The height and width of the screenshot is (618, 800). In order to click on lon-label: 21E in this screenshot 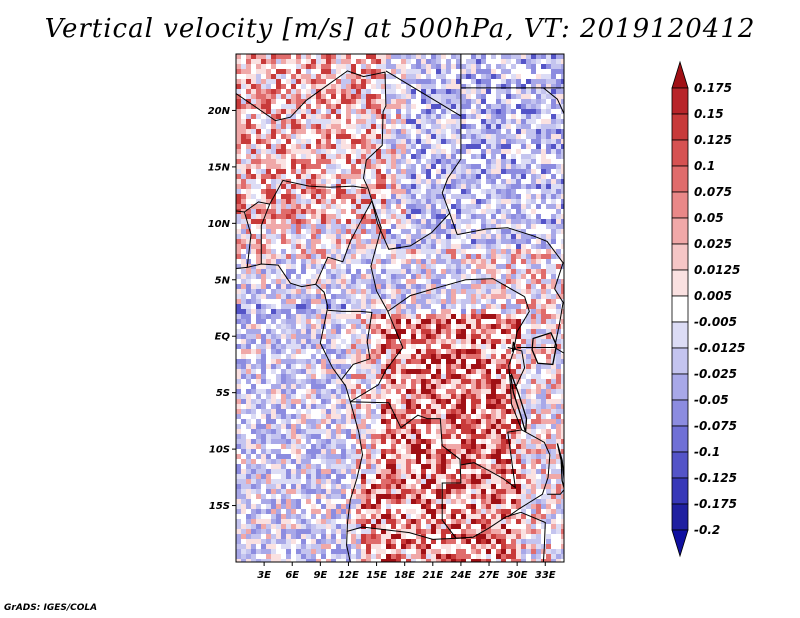, I will do `click(432, 575)`.